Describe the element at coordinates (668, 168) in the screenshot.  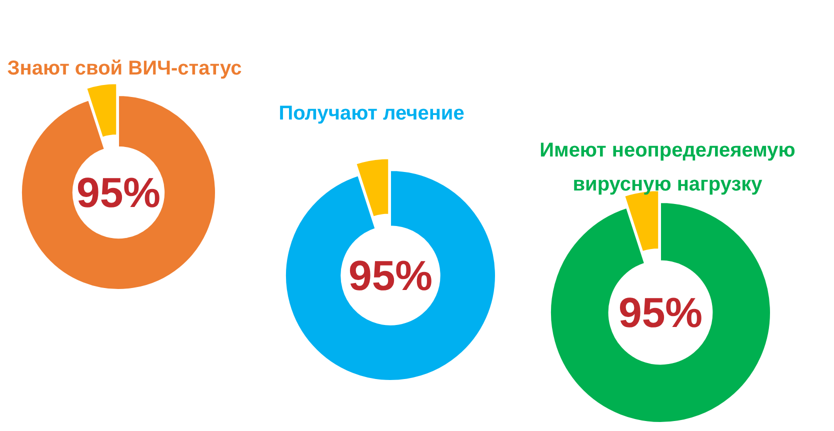
I see `chart-title: Имеют неопределеяемую вирусную нагрузку` at that location.